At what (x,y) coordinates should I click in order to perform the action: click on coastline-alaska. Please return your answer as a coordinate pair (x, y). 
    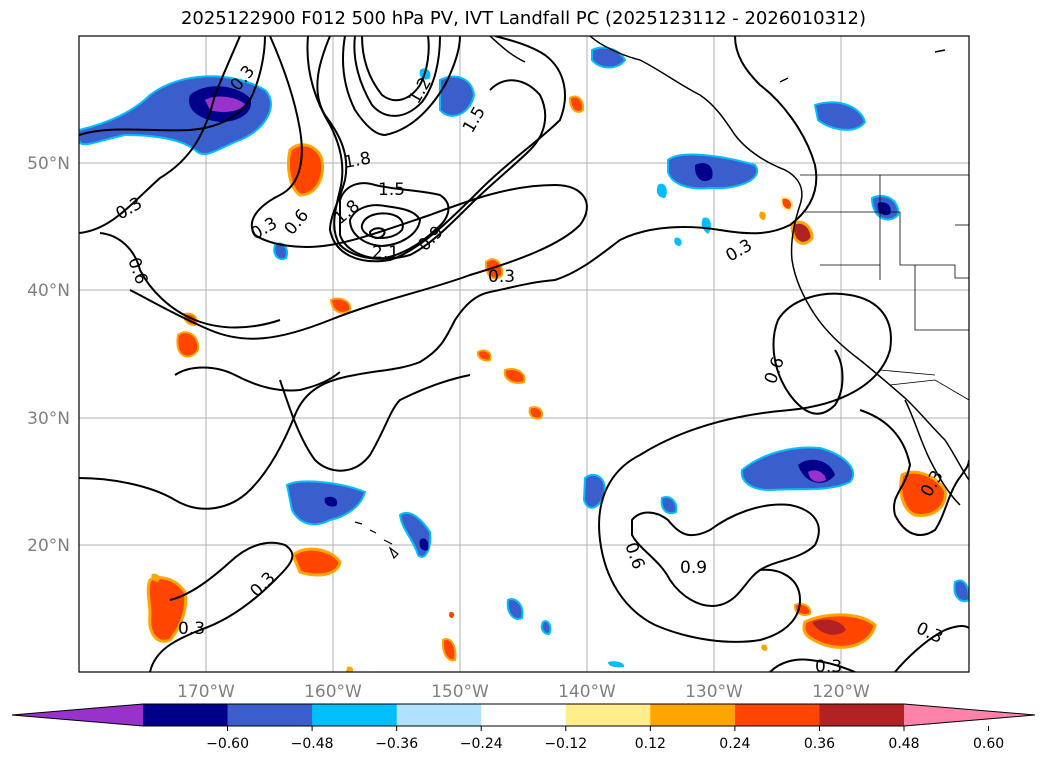
    Looking at the image, I should click on (507, 49).